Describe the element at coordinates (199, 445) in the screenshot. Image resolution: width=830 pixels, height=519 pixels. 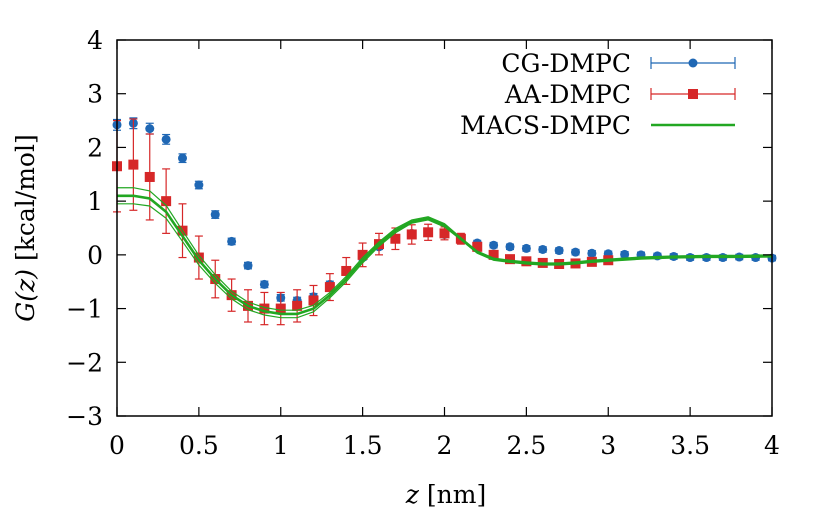
I see `x-tick-label: 0.5` at that location.